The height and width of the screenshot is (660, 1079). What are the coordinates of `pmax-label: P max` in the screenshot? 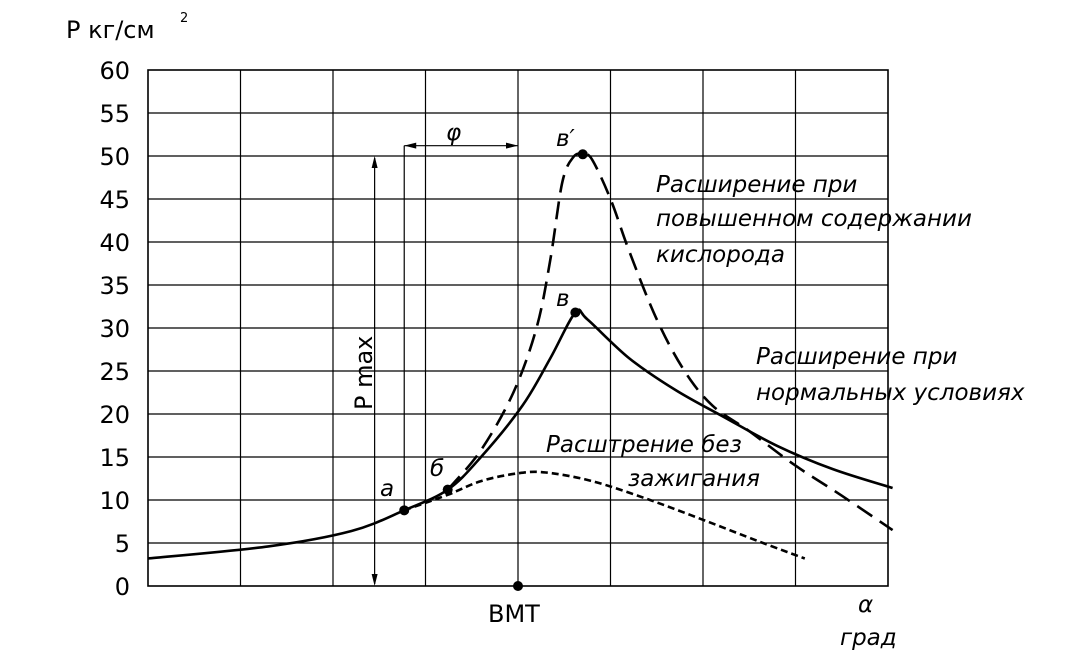 It's located at (364, 373).